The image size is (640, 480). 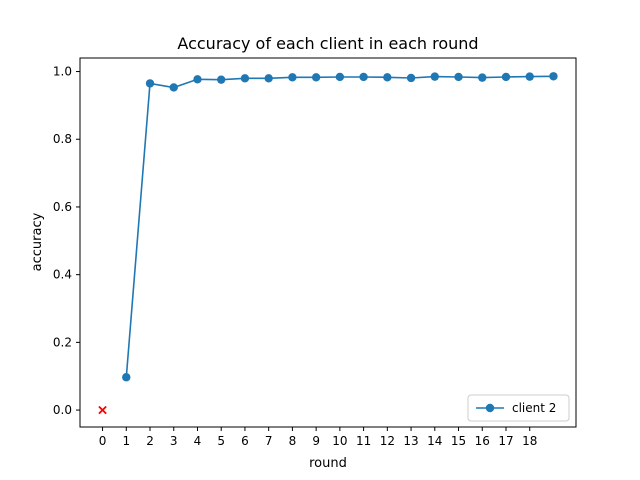 I want to click on x-tick-label: 18, so click(x=529, y=441).